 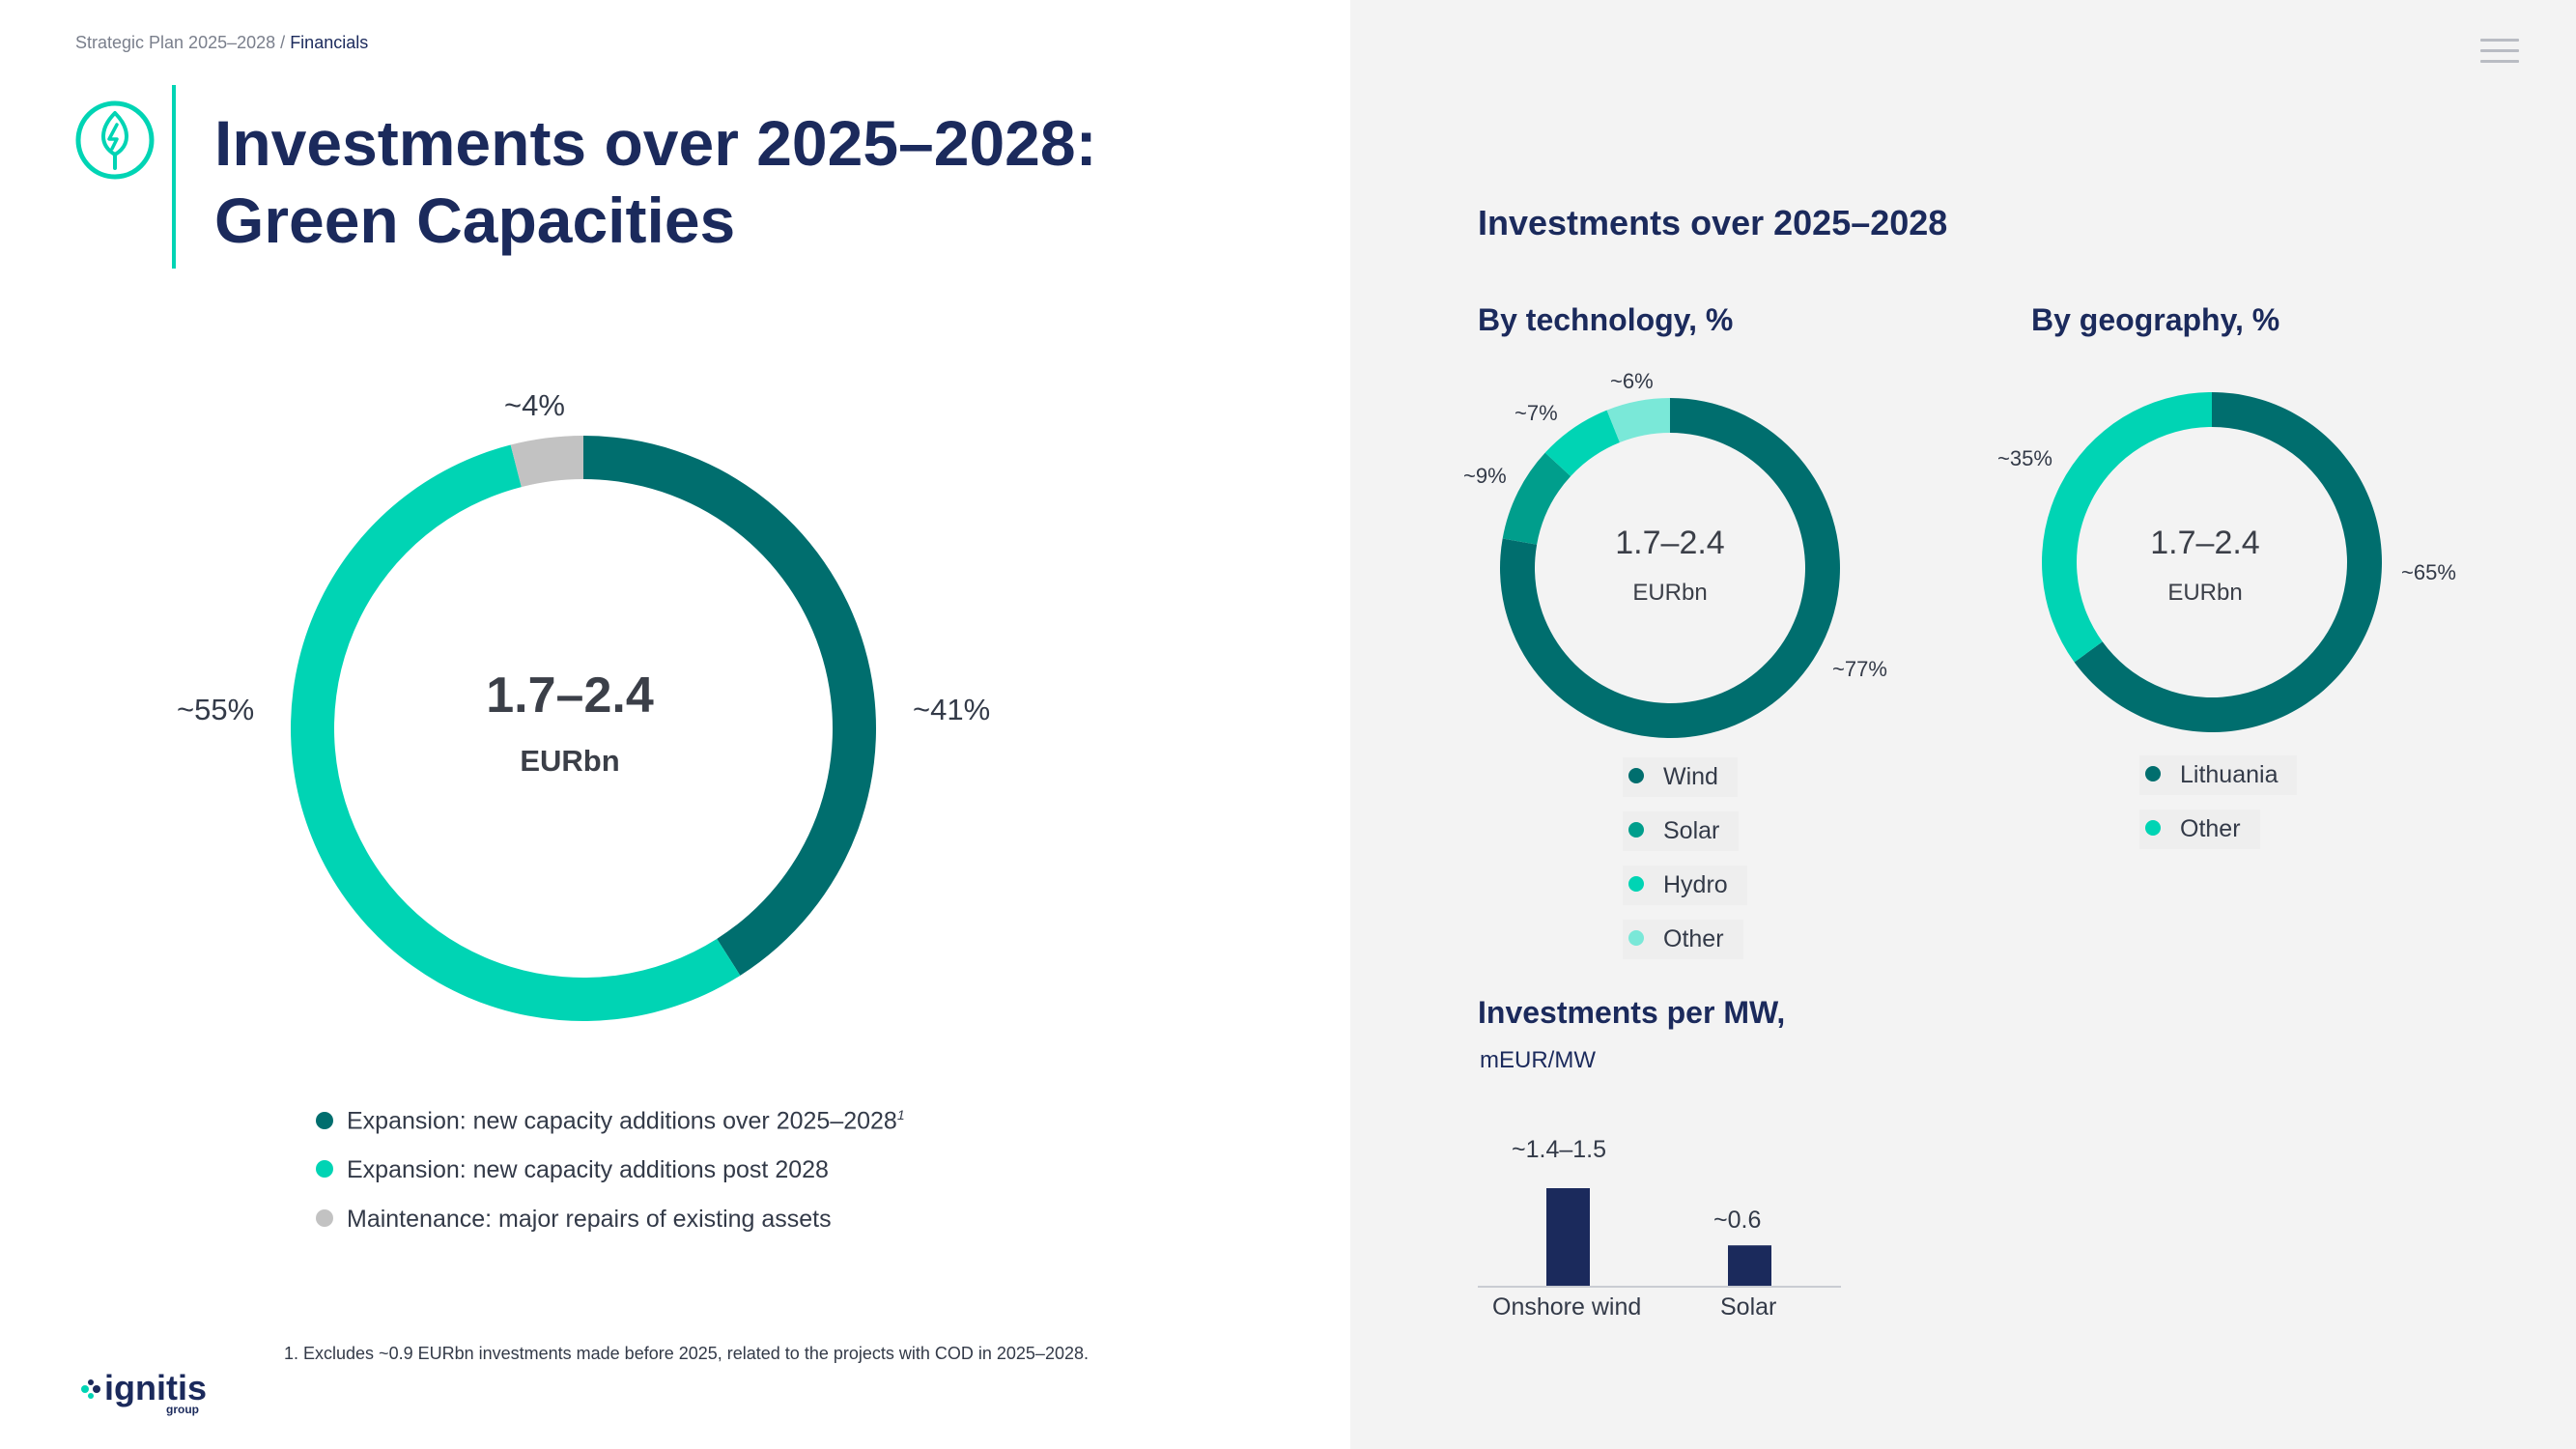 What do you see at coordinates (90, 1389) in the screenshot?
I see `ignitis-logo` at bounding box center [90, 1389].